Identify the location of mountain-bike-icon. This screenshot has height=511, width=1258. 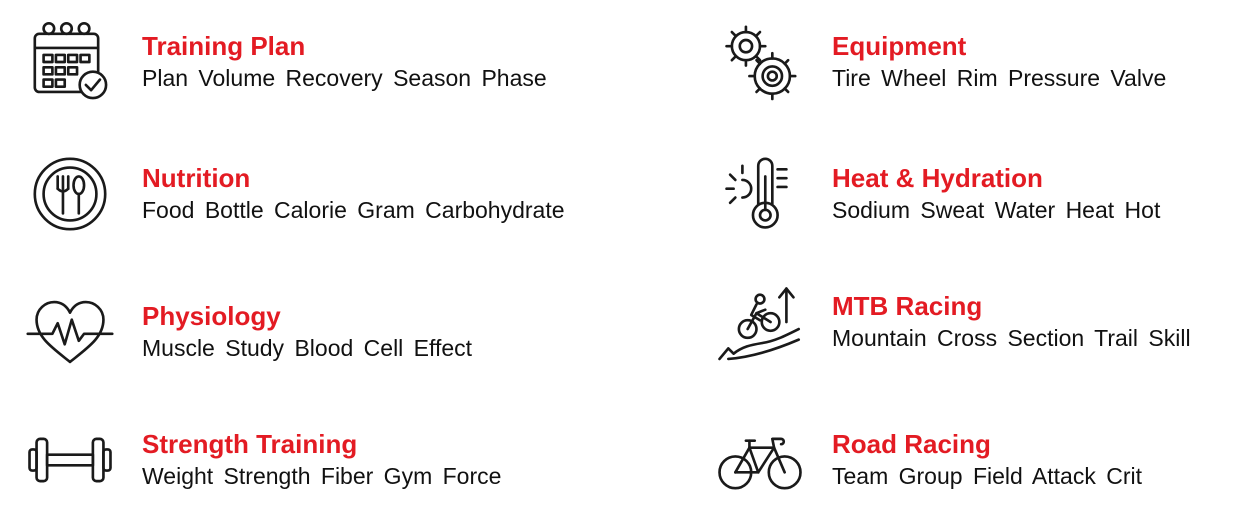
(760, 322).